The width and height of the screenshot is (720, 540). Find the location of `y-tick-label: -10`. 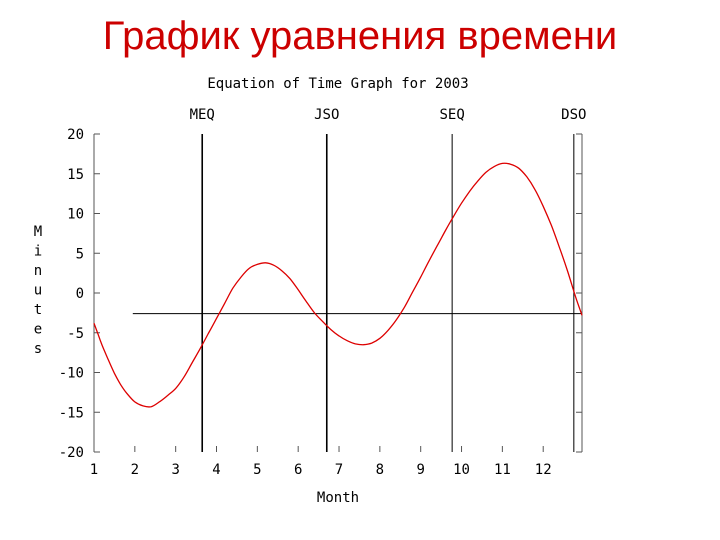

y-tick-label: -10 is located at coordinates (71, 374).